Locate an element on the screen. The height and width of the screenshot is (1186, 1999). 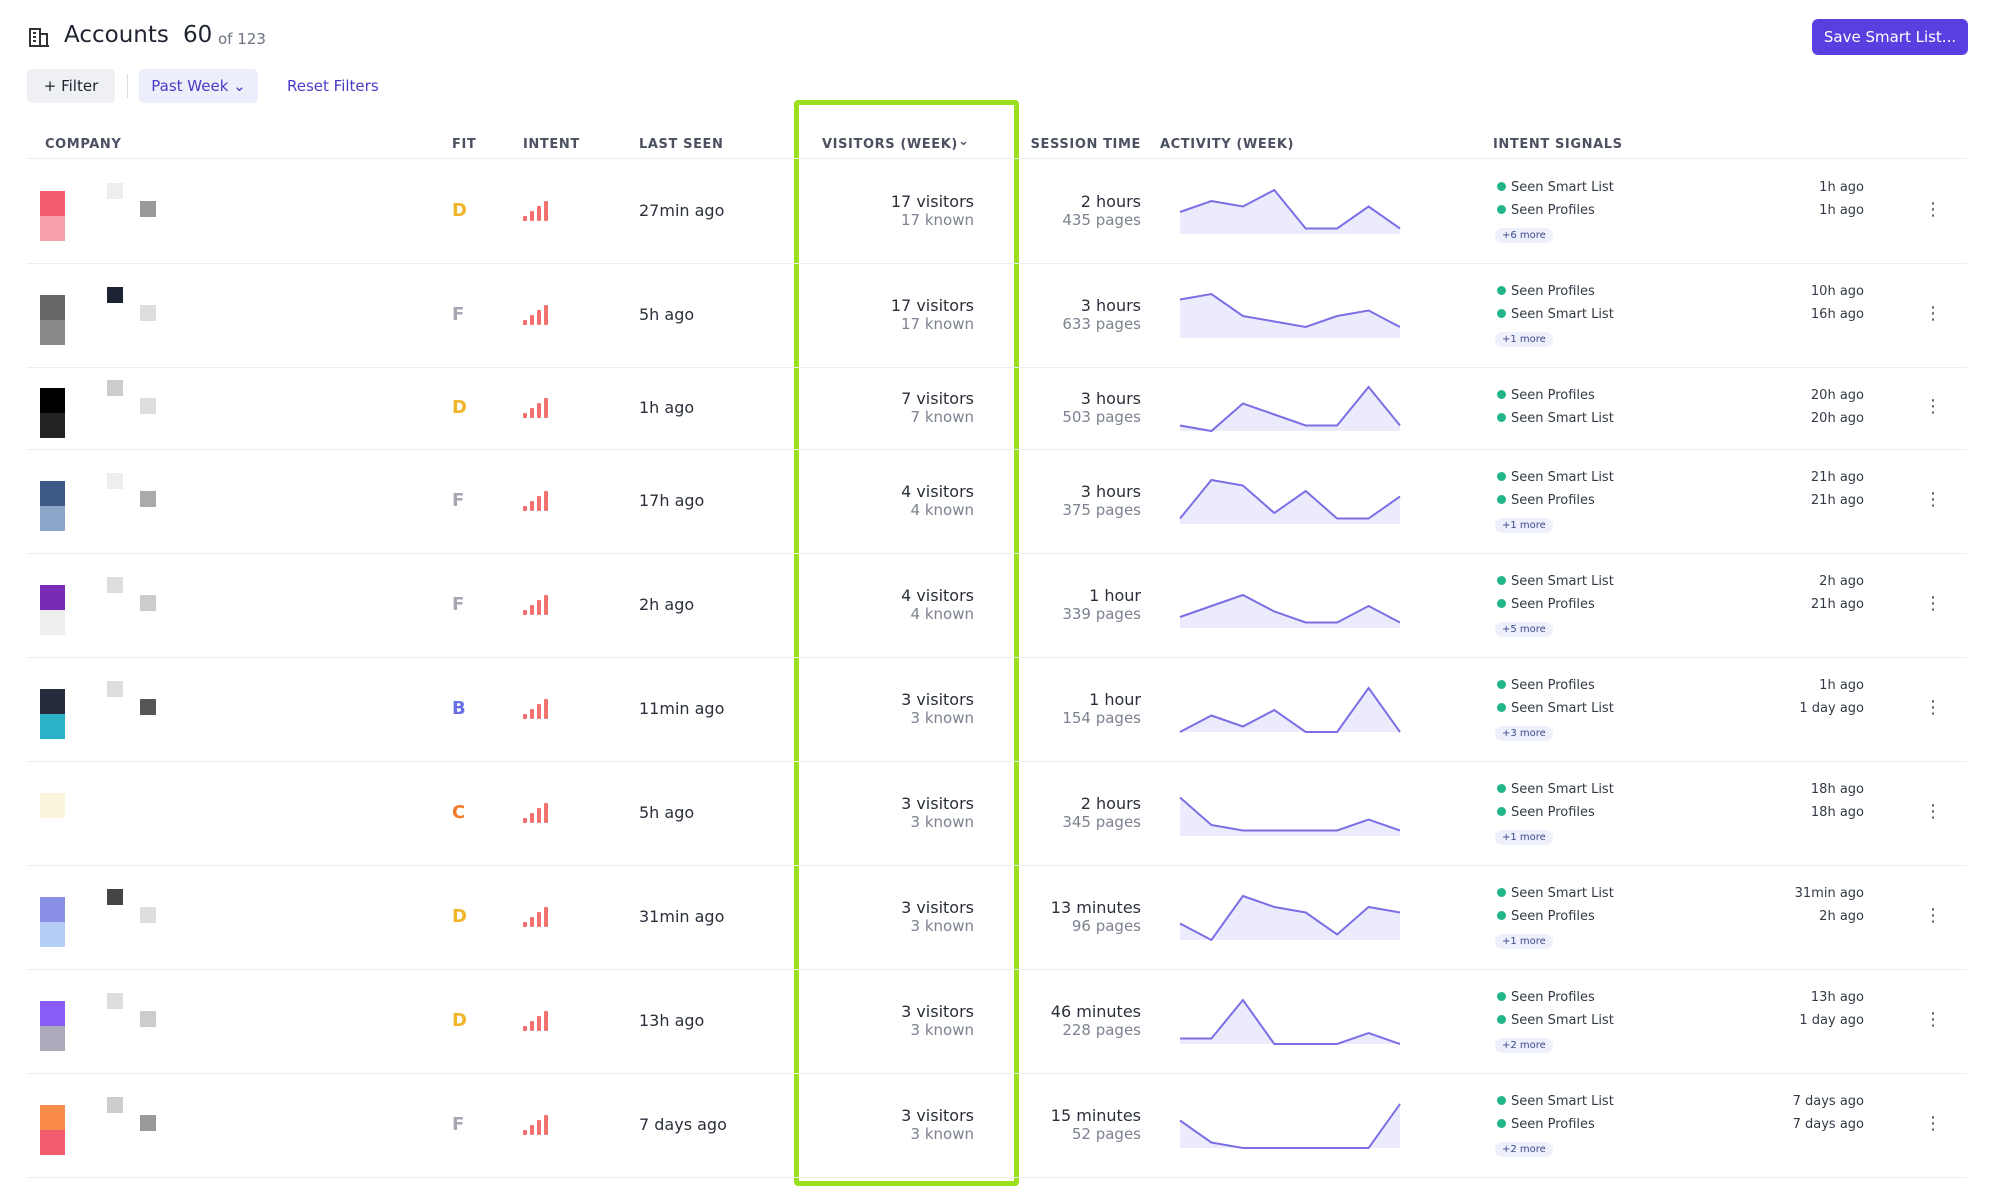
period-dropdown: Past Week ⌄ is located at coordinates (198, 86).